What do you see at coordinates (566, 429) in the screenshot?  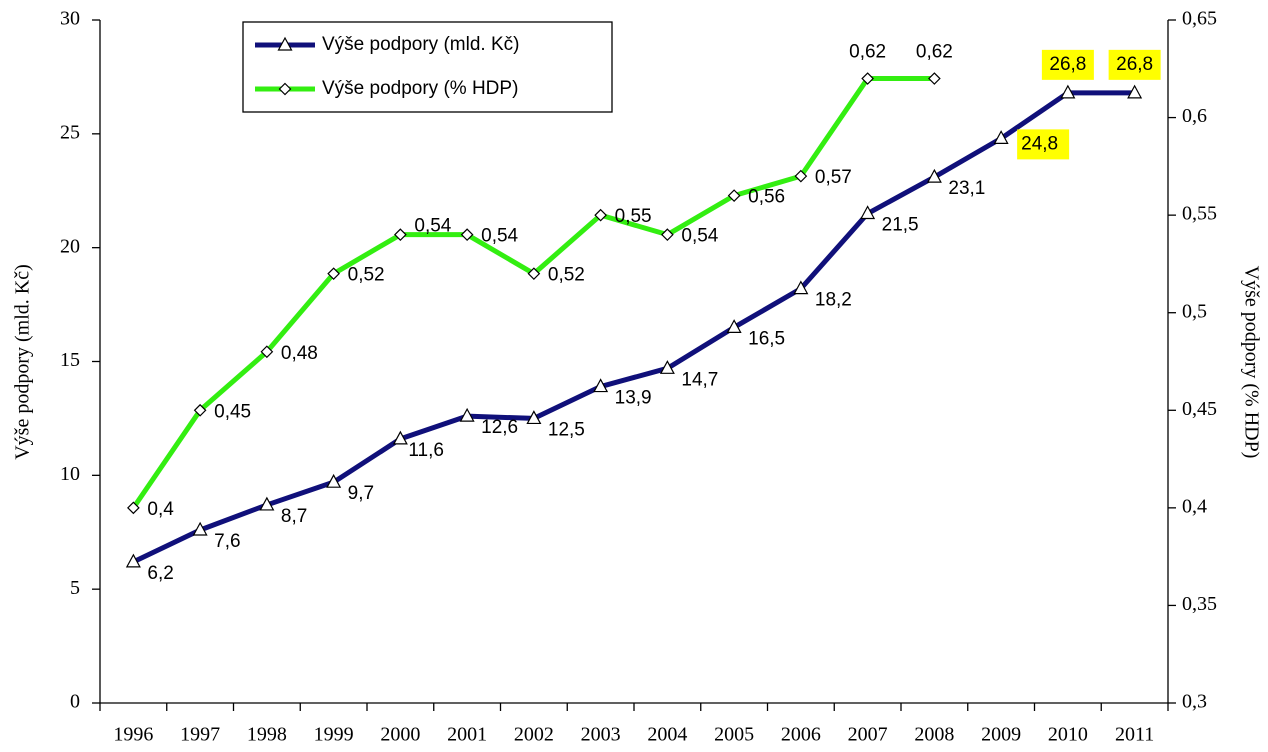 I see `data-label: 12,5` at bounding box center [566, 429].